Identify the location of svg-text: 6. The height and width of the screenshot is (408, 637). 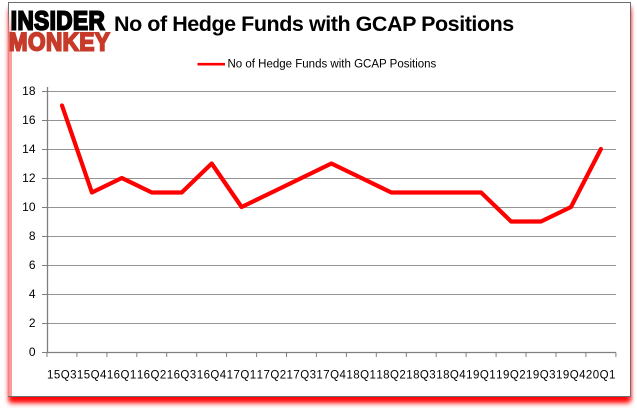
(32, 265).